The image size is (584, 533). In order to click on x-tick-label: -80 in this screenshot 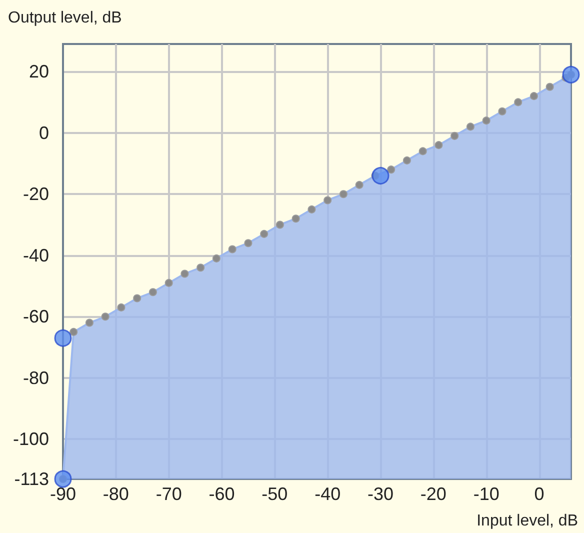, I will do `click(115, 494)`.